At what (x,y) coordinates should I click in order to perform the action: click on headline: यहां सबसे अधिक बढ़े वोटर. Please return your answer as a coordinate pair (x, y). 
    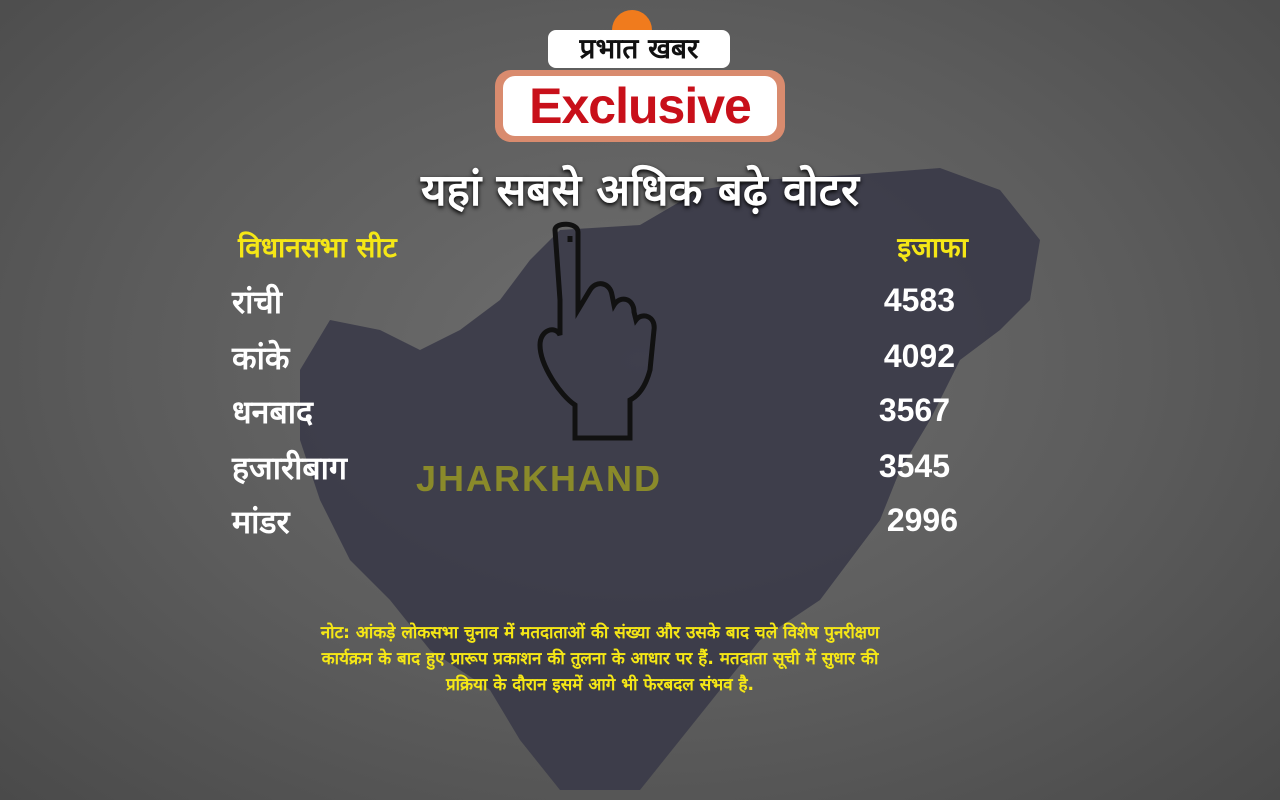
    Looking at the image, I should click on (640, 190).